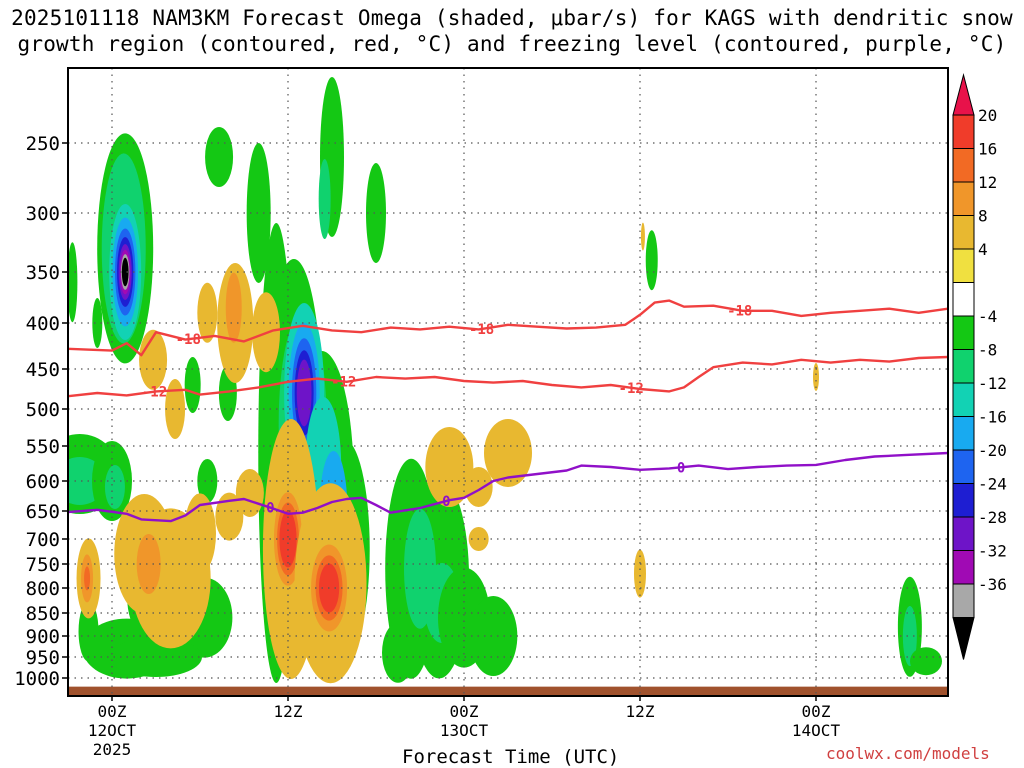  I want to click on colorbar-label: 8, so click(983, 216).